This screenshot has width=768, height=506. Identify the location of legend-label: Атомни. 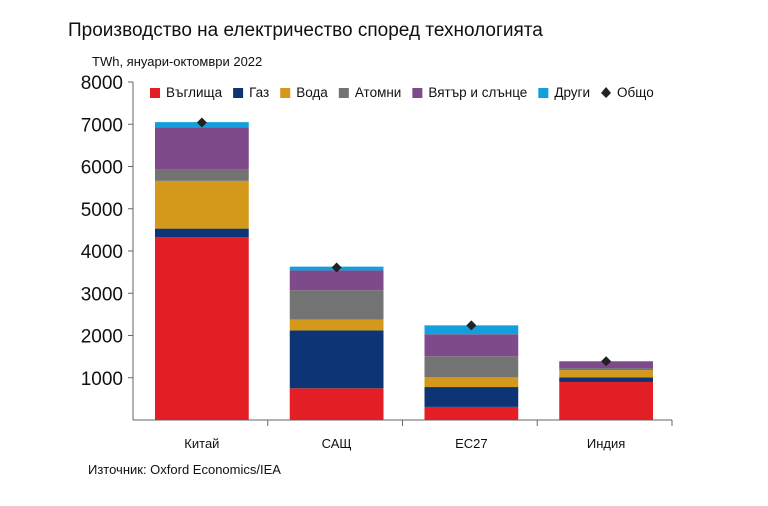
(378, 92).